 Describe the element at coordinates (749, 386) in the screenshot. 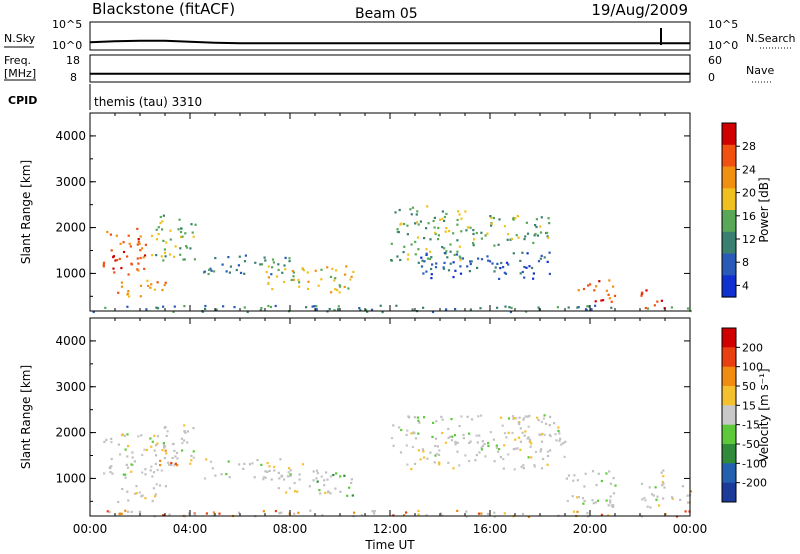

I see `colorbar-tick-label: 50` at that location.